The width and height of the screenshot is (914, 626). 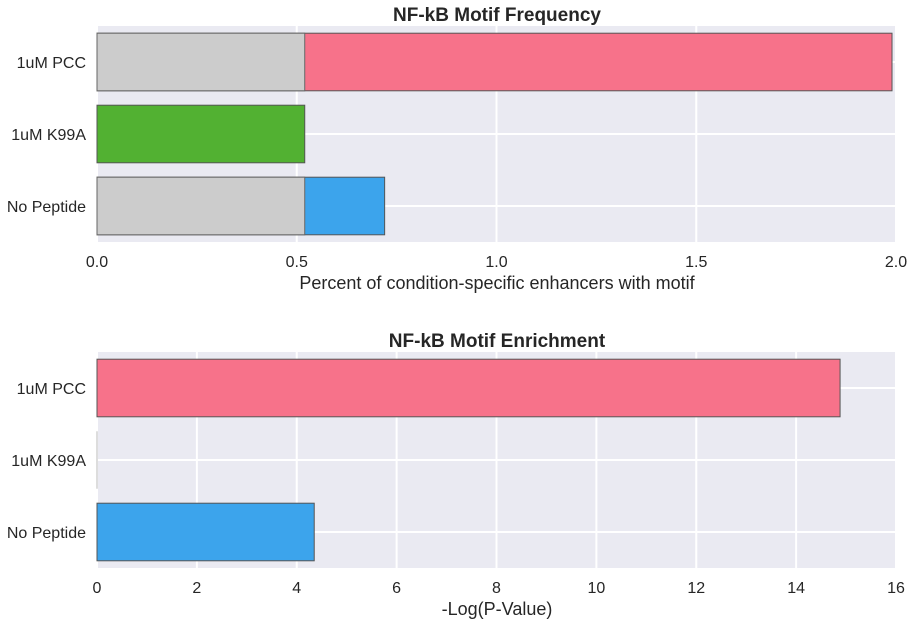 I want to click on x-axis-label: -Log(P-Value), so click(x=497, y=609).